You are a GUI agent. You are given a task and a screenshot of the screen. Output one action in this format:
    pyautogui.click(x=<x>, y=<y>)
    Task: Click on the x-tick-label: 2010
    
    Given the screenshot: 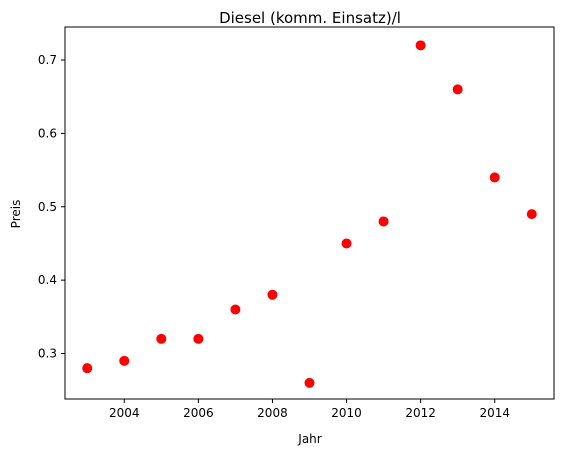 What is the action you would take?
    pyautogui.click(x=346, y=413)
    